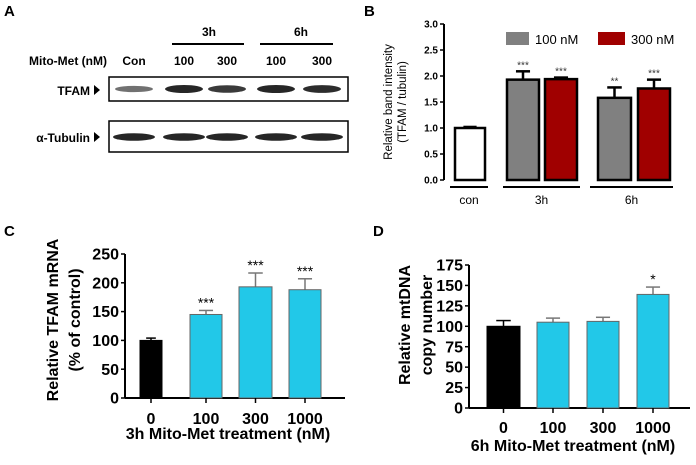 The width and height of the screenshot is (696, 465). Describe the element at coordinates (556, 39) in the screenshot. I see `legend-label: 100 nM` at that location.